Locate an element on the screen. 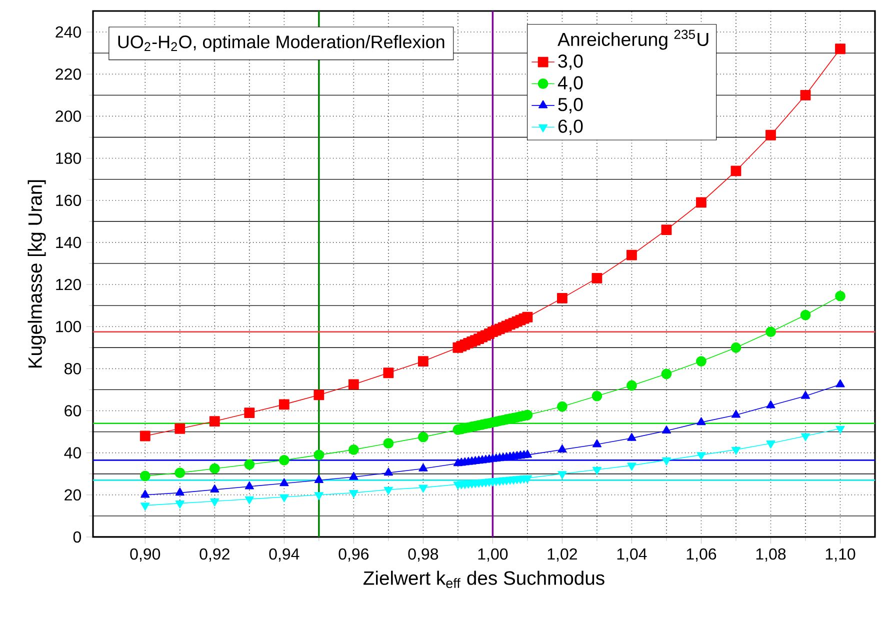 This screenshot has height=617, width=881. x-tick-label: 1,02 is located at coordinates (562, 555).